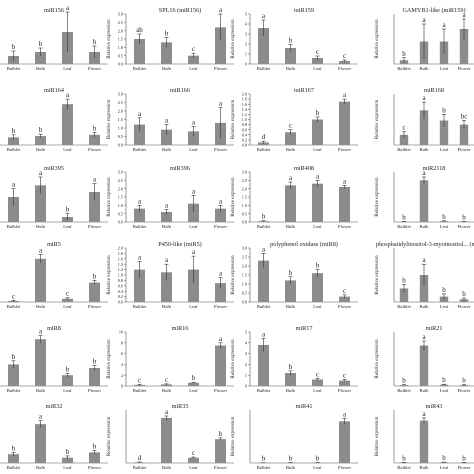  What do you see at coordinates (120, 94) in the screenshot?
I see `y-tick-label: 3.0` at bounding box center [120, 94].